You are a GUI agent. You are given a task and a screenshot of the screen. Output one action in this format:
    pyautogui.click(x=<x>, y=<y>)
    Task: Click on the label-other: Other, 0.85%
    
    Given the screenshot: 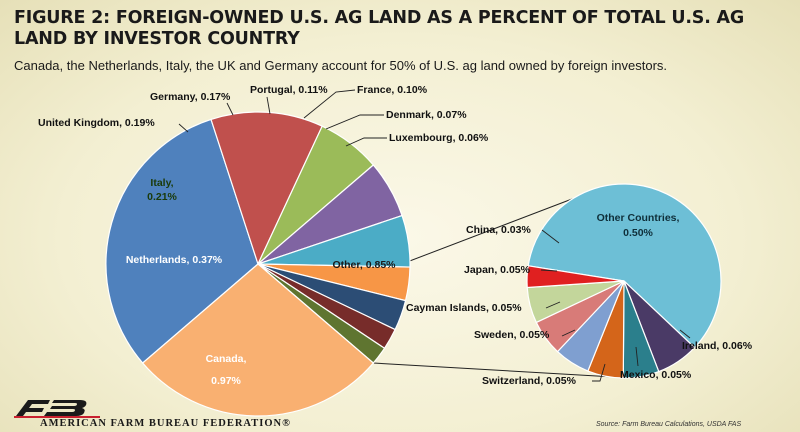 What is the action you would take?
    pyautogui.click(x=364, y=265)
    